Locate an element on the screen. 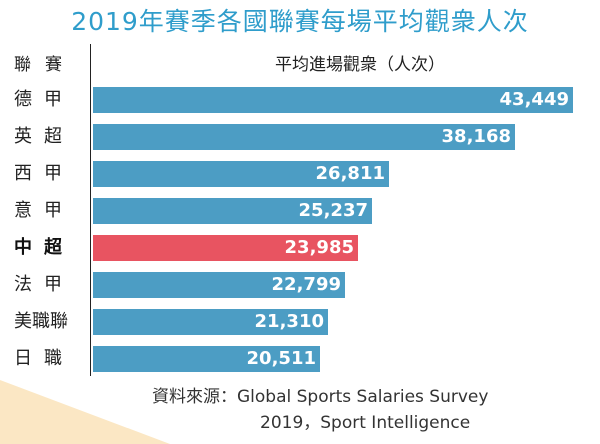  bar-value-label: 43,449 is located at coordinates (534, 99).